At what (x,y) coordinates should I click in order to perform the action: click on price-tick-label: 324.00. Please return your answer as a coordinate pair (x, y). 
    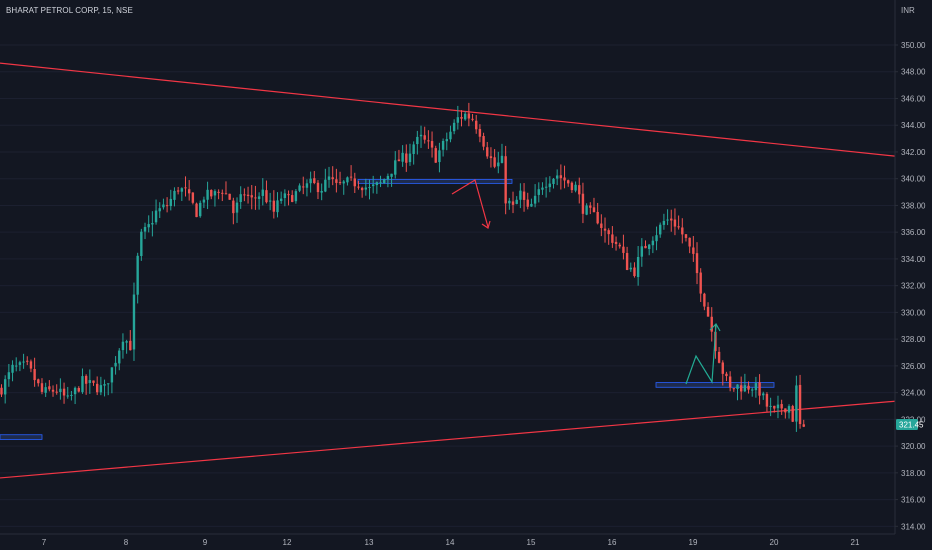
    Looking at the image, I should click on (913, 393).